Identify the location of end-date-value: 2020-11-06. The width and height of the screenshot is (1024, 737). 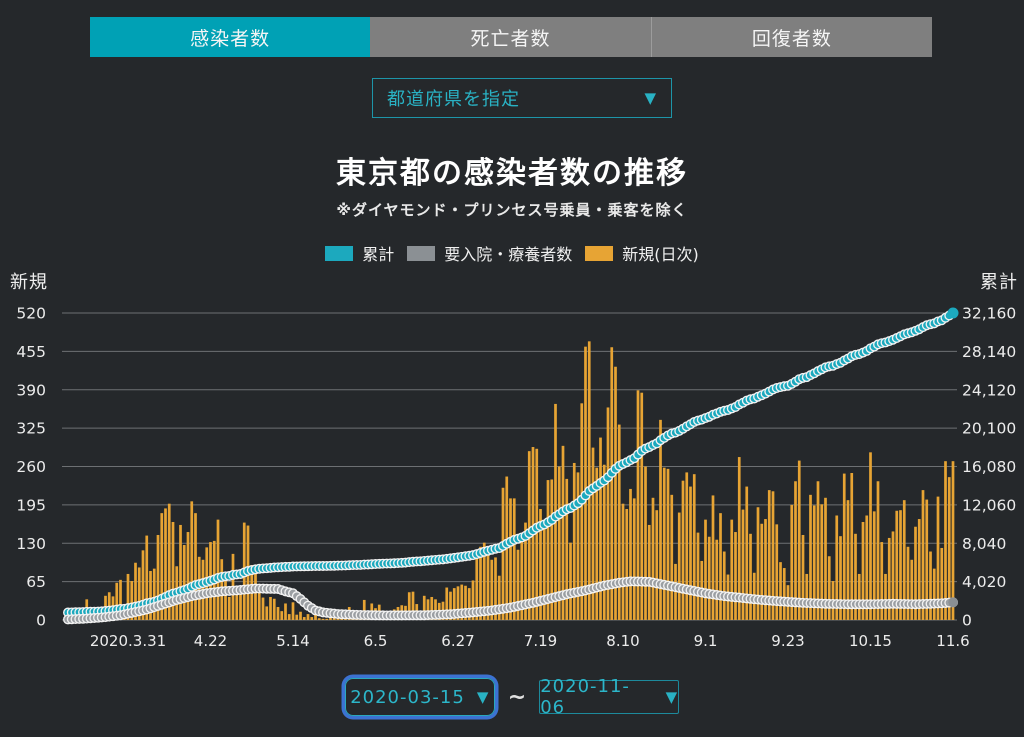
(585, 697).